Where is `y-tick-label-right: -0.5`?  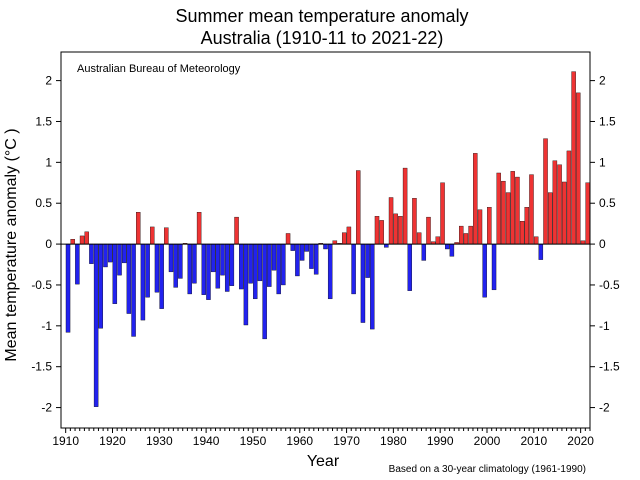
y-tick-label-right: -0.5 is located at coordinates (609, 285).